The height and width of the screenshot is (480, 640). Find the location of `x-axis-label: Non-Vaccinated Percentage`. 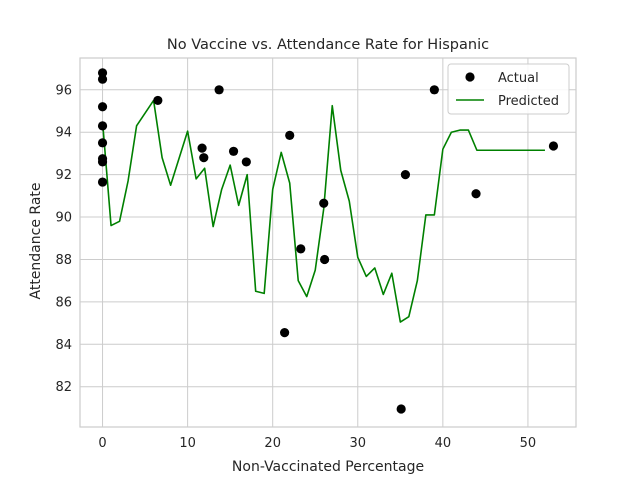

x-axis-label: Non-Vaccinated Percentage is located at coordinates (328, 467).